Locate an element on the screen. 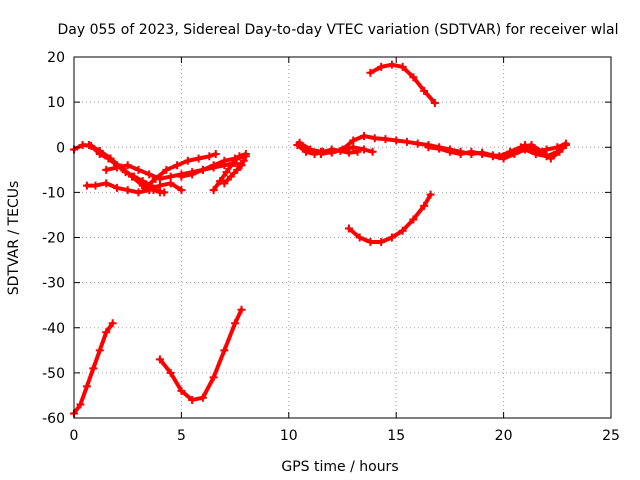 The height and width of the screenshot is (480, 640). y-tick-label: 10 is located at coordinates (56, 103).